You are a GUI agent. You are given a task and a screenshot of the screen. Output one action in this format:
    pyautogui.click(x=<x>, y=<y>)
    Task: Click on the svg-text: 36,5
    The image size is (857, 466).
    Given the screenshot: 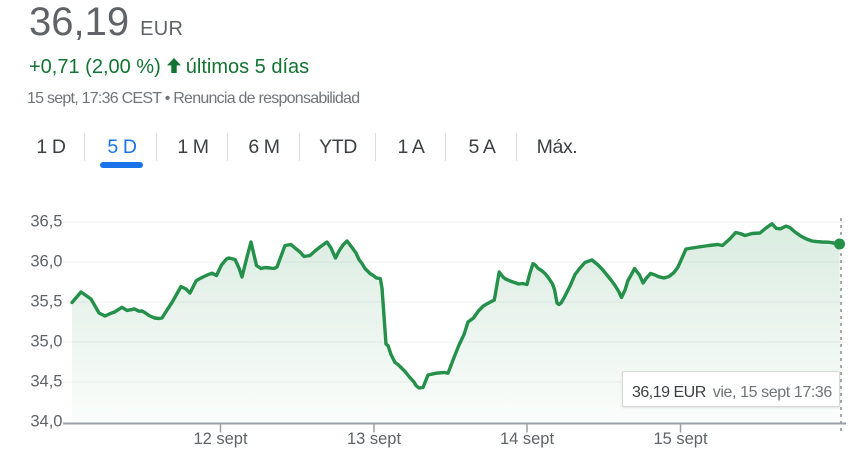 What is the action you would take?
    pyautogui.click(x=46, y=222)
    